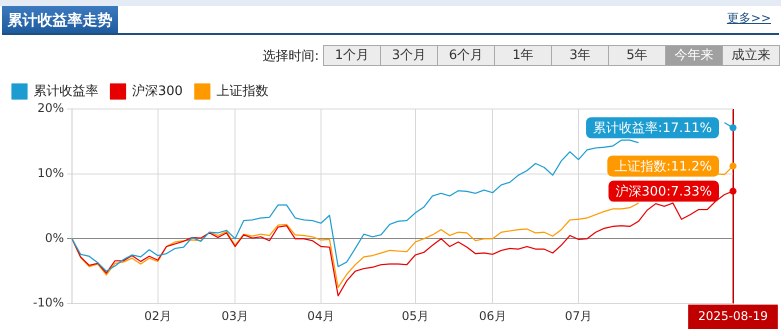 The image size is (781, 332). I want to click on y-tick-label: 0%, so click(54, 237).